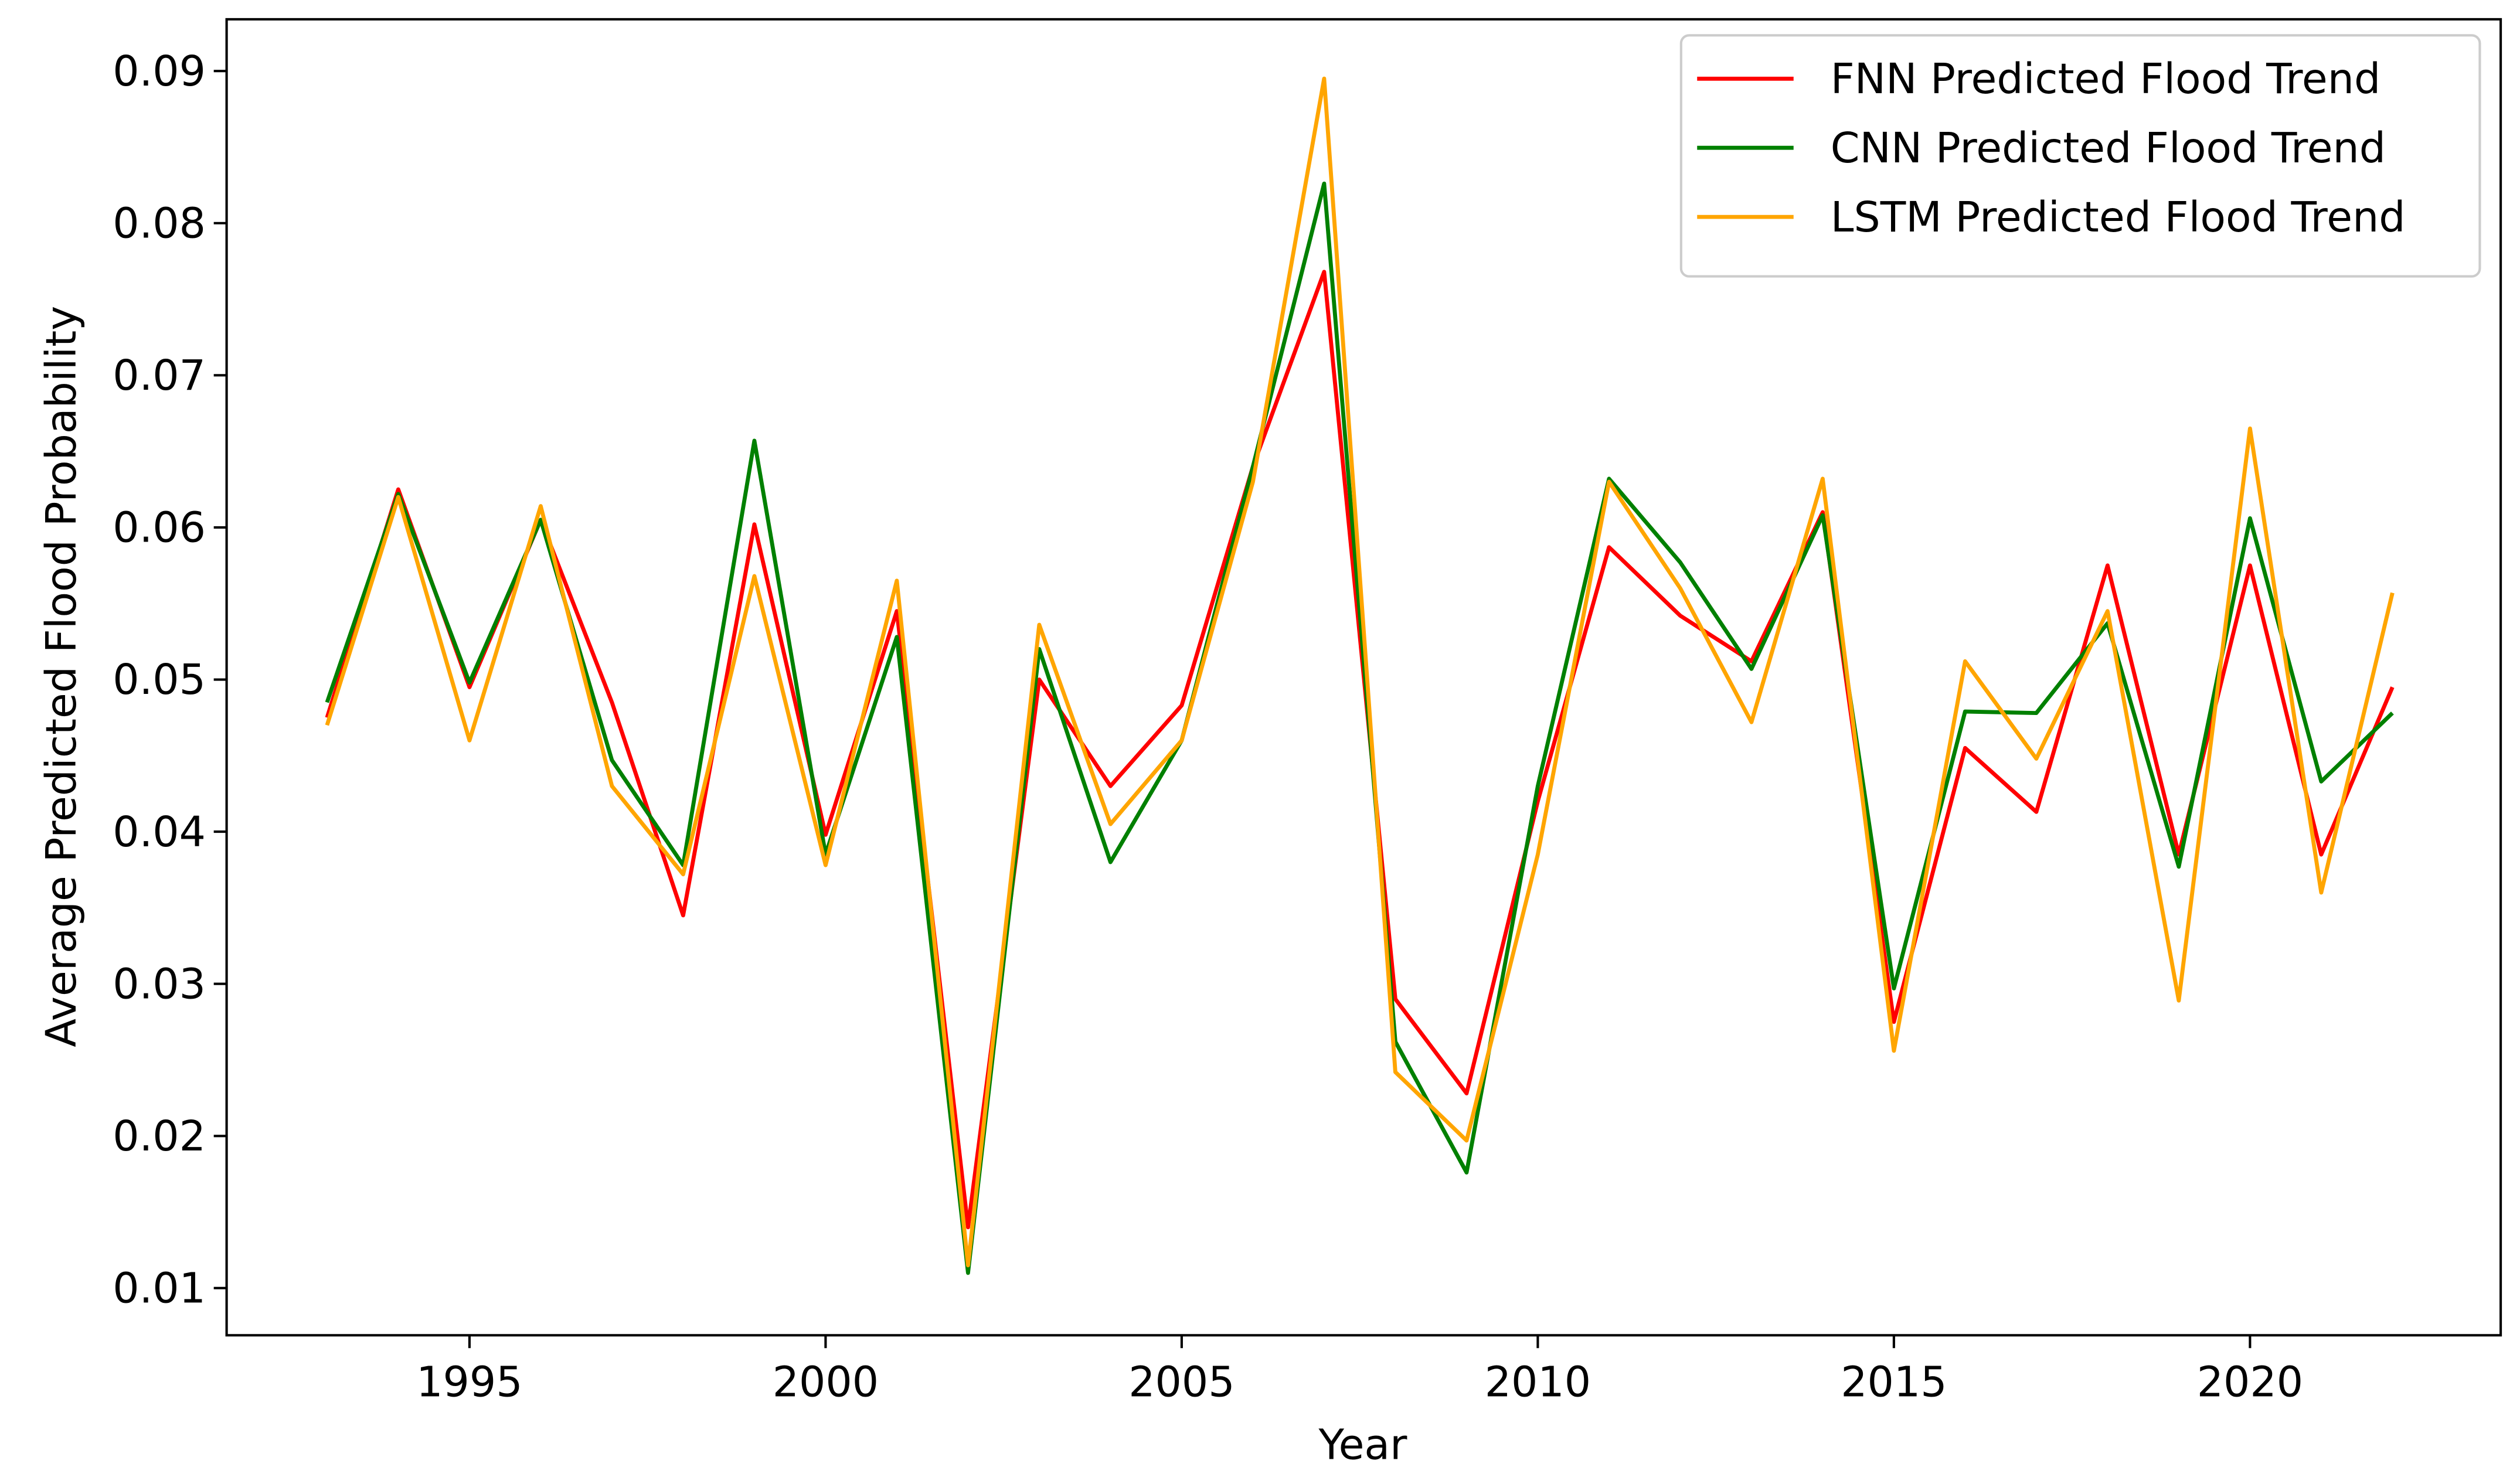  What do you see at coordinates (159, 71) in the screenshot?
I see `y-tick-label: 0.09` at bounding box center [159, 71].